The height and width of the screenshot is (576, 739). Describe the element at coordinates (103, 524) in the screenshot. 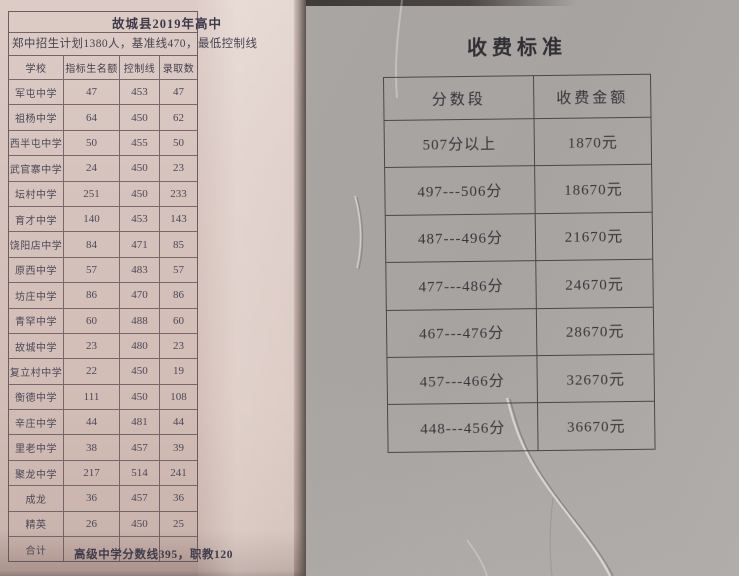

I see `table-row: 精英 26 450 25` at that location.